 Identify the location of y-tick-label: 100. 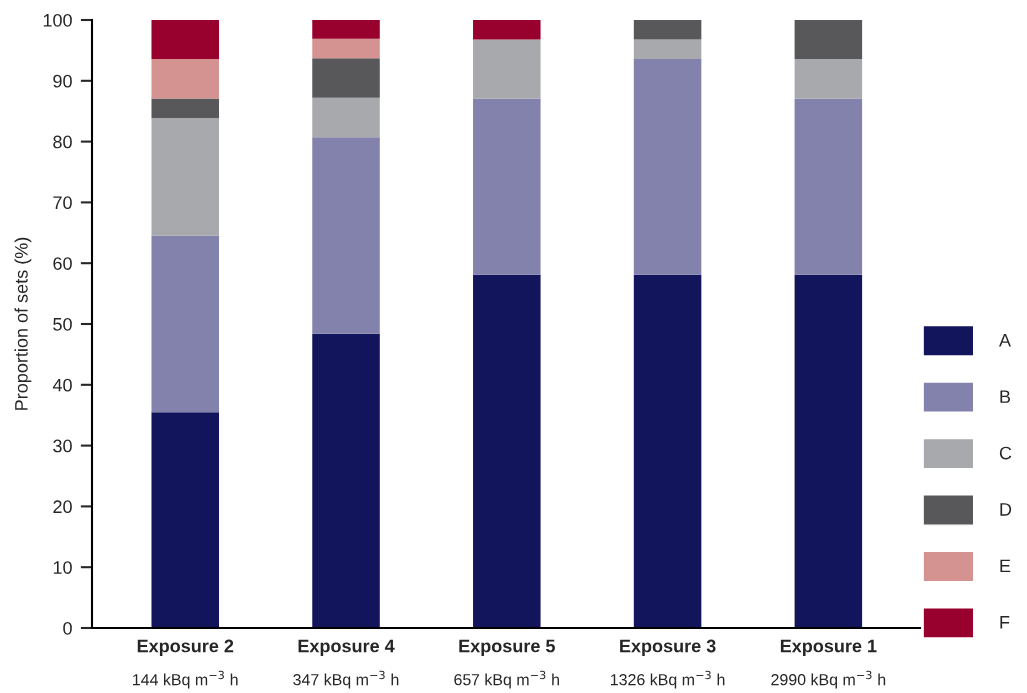
(57, 20).